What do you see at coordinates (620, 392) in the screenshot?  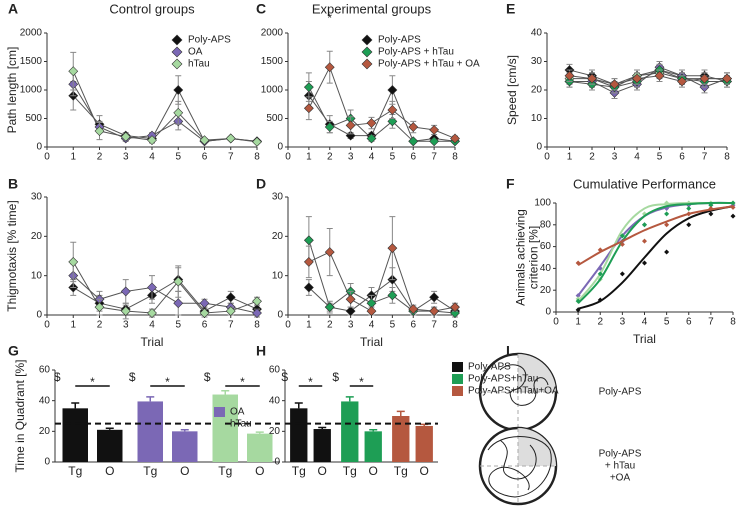 I see `diagram-label: Poly-APS` at bounding box center [620, 392].